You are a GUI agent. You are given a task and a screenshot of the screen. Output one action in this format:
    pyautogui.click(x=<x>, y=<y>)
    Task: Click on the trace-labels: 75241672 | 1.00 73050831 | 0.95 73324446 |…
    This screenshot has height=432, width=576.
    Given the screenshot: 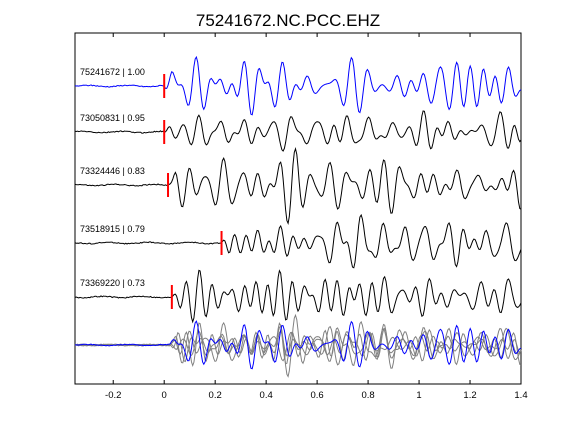 What is the action you would take?
    pyautogui.click(x=112, y=177)
    